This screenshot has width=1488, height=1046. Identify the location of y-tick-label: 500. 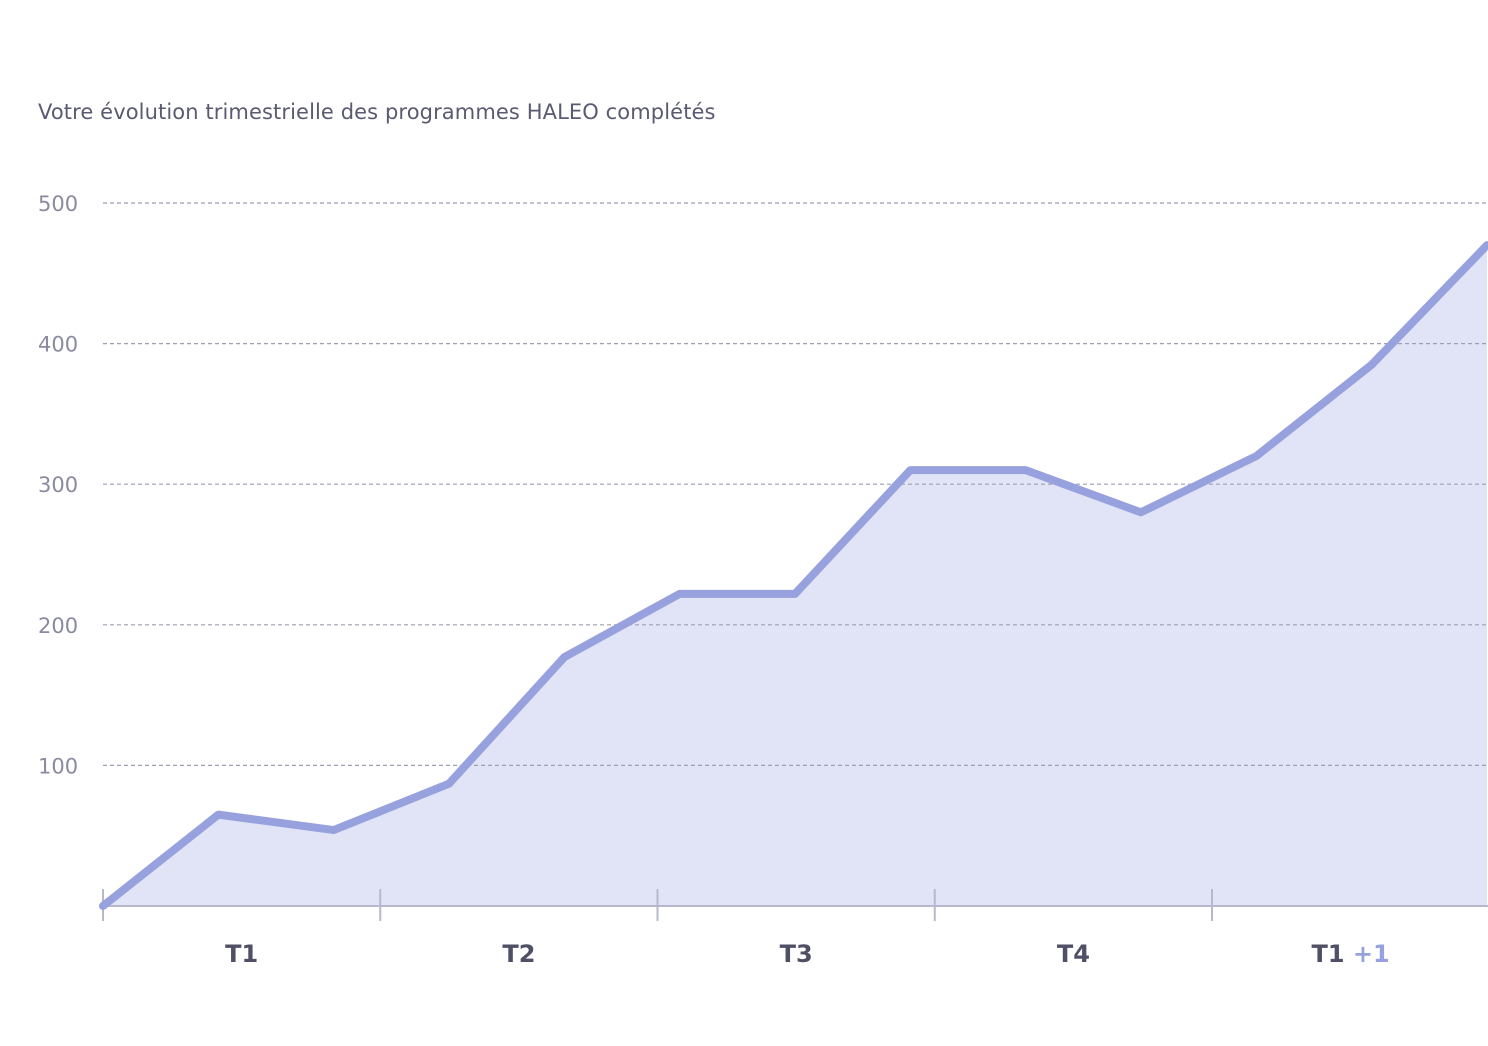
(58, 204).